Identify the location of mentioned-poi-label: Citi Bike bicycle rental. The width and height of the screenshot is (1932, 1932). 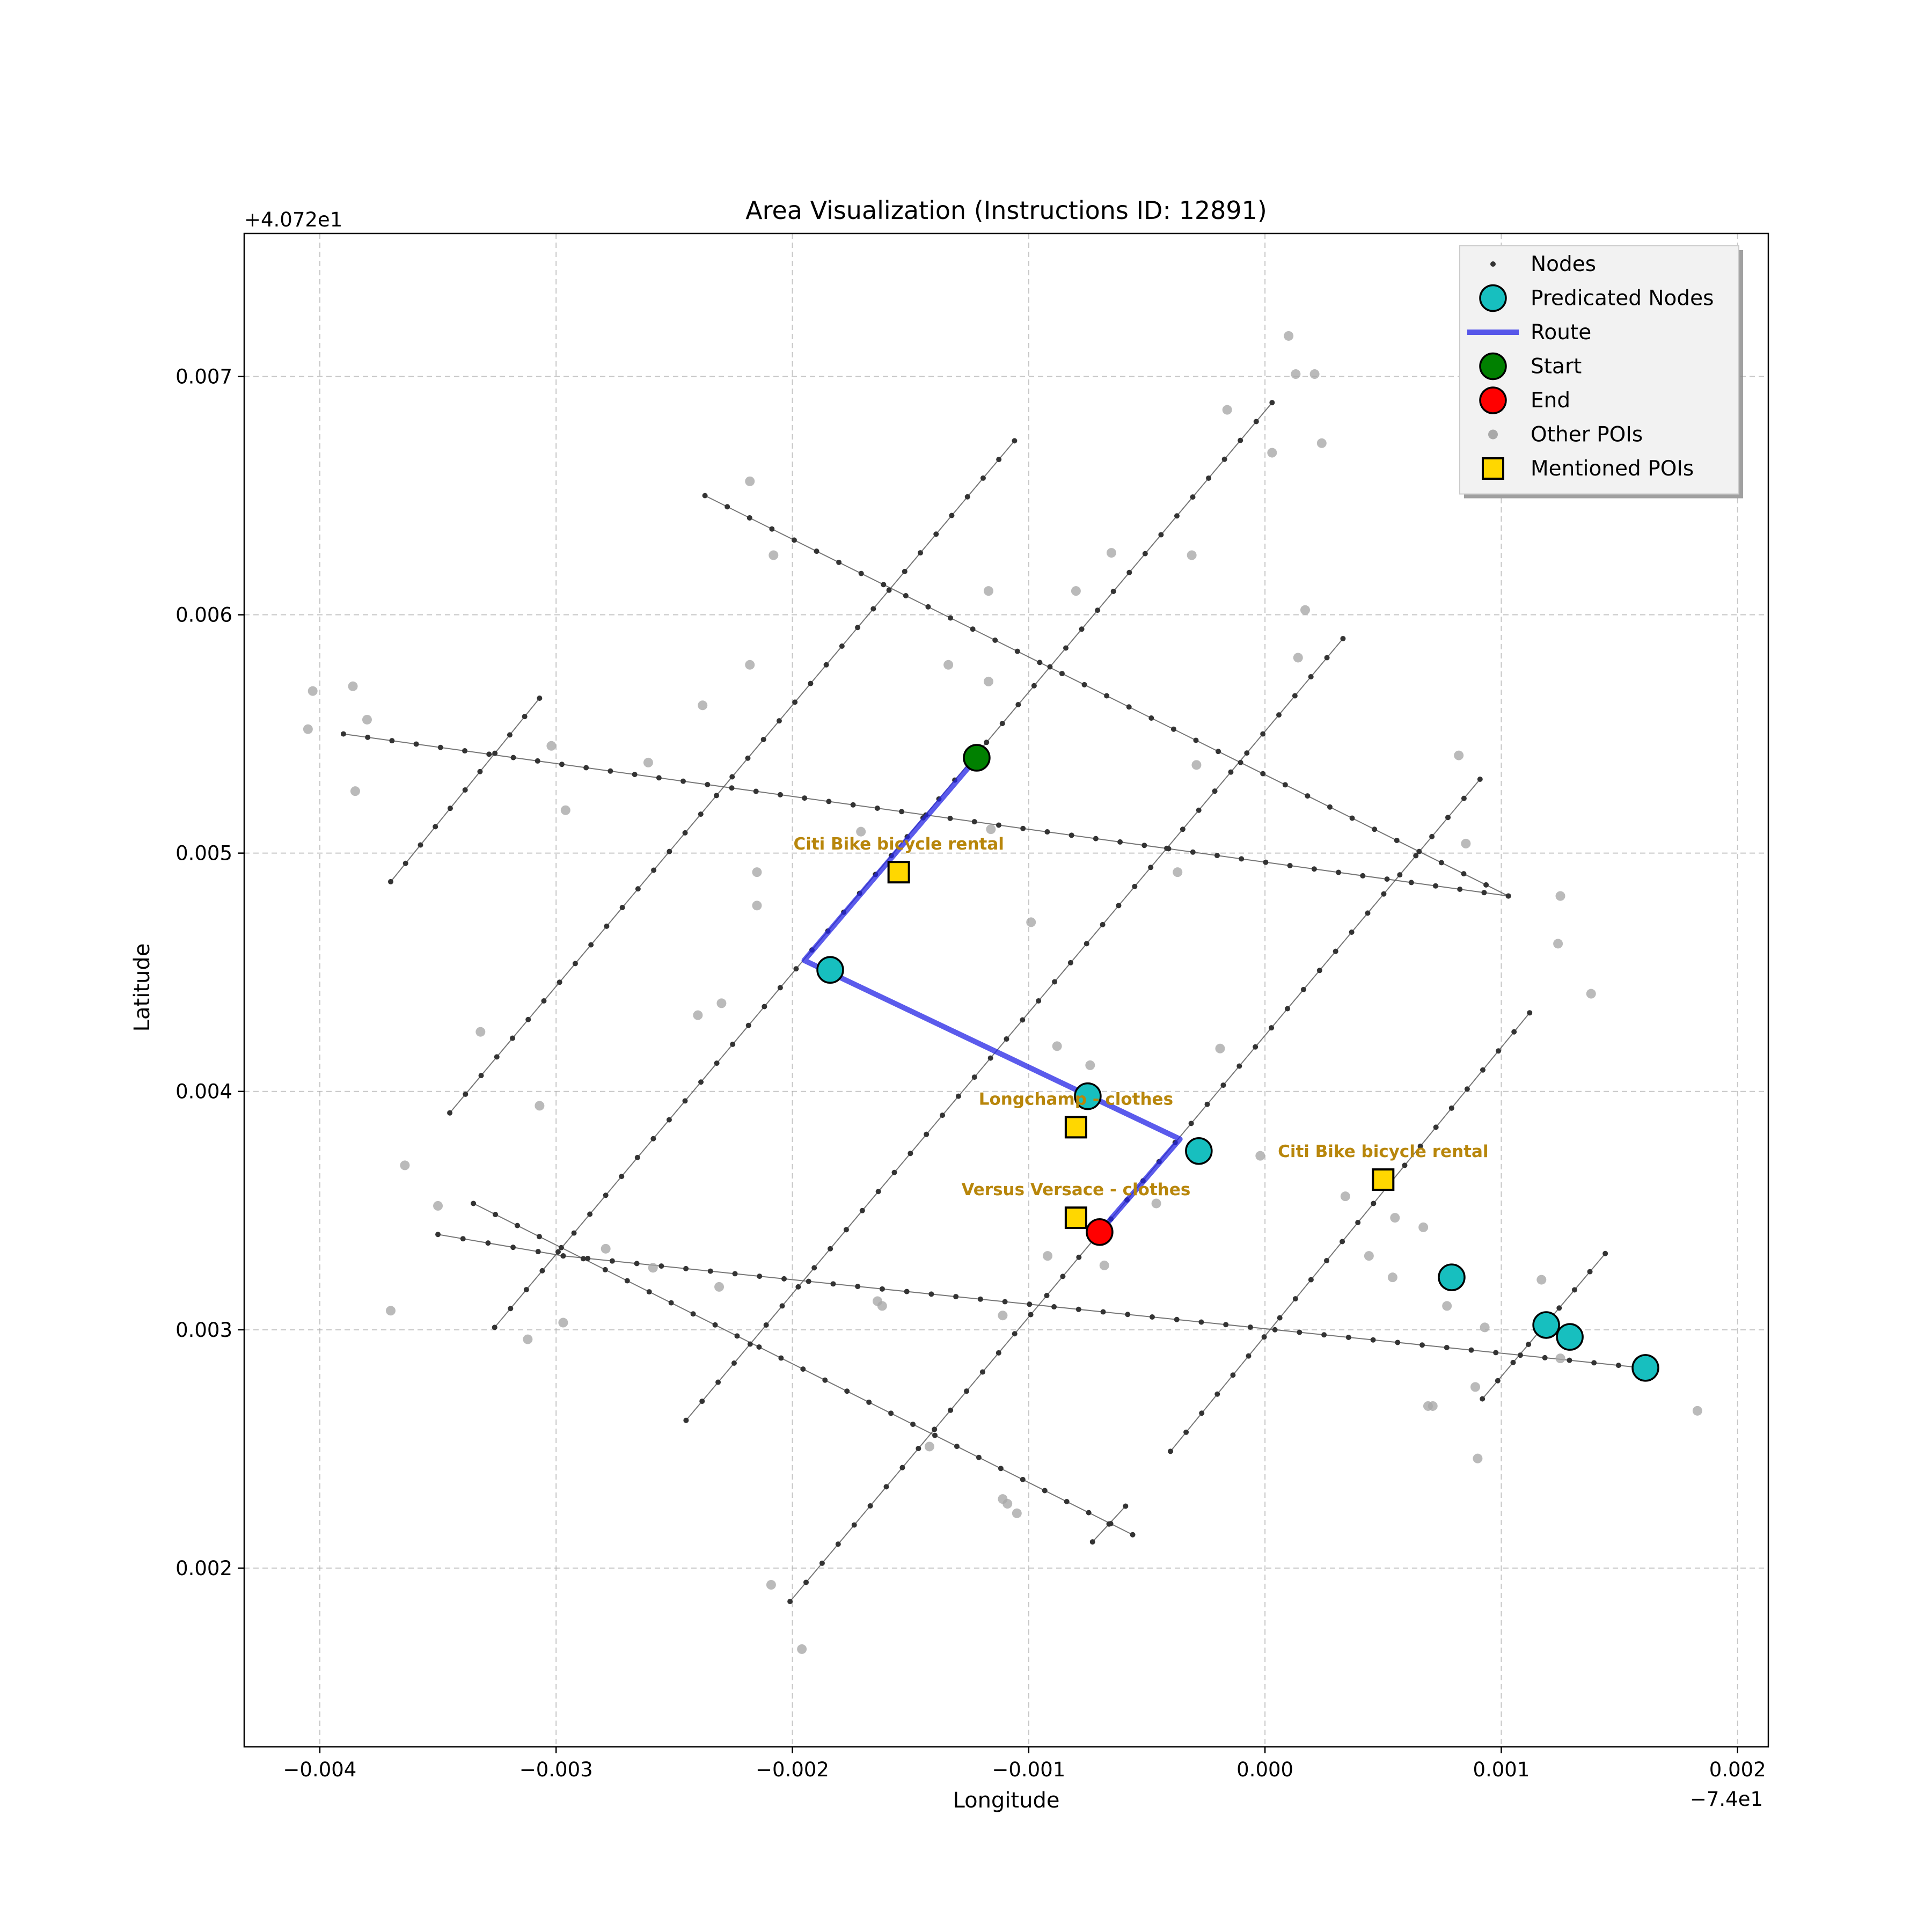
(1383, 1151).